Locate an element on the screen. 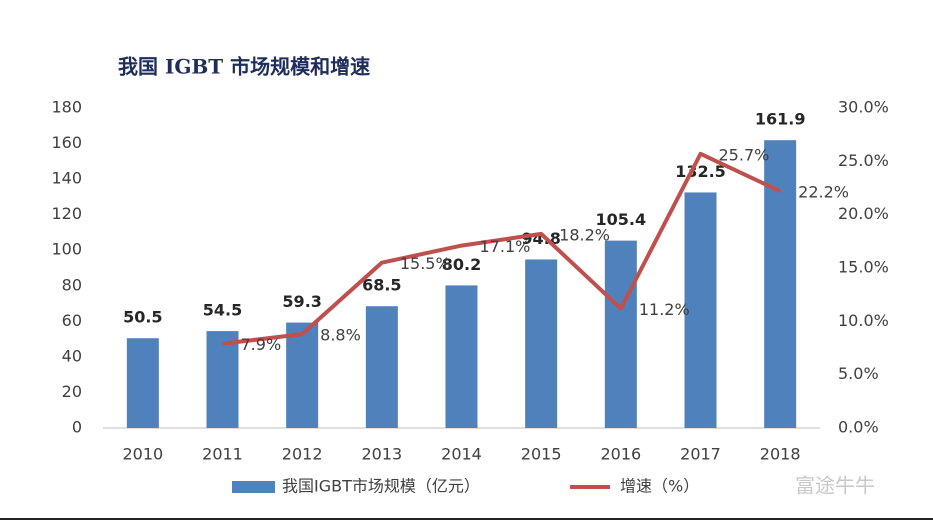 The image size is (933, 523). y-tick-label: 160 is located at coordinates (66, 142).